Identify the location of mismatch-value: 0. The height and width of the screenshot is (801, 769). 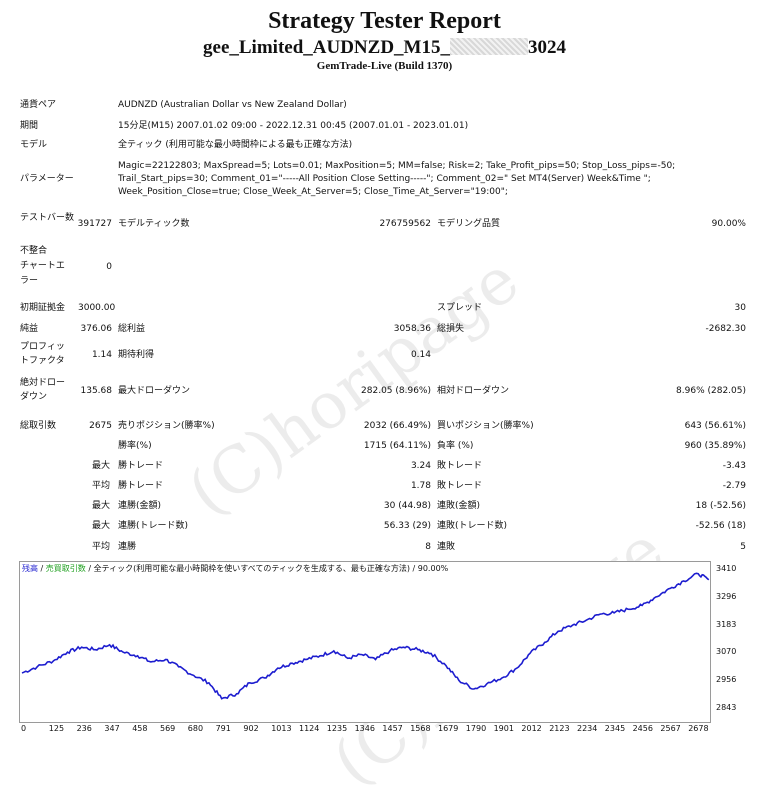
(109, 267).